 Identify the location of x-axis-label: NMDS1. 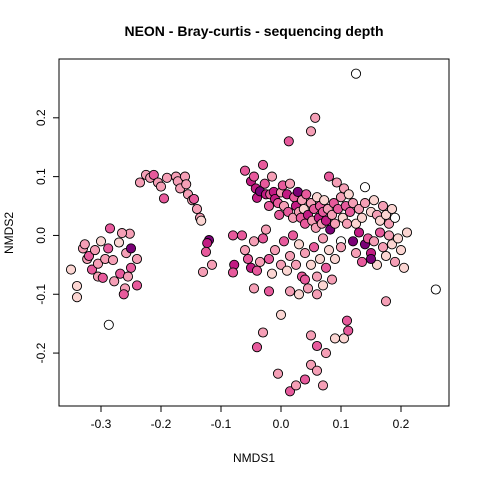
(254, 458).